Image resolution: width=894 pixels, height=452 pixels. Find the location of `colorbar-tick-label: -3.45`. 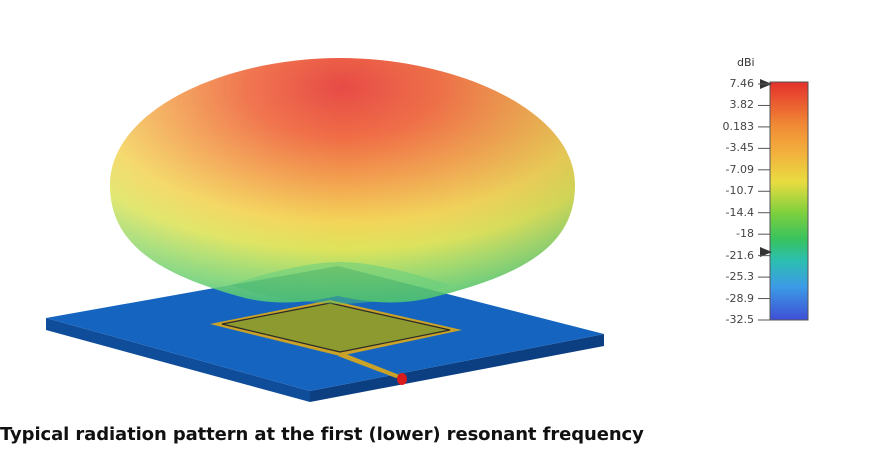

colorbar-tick-label: -3.45 is located at coordinates (739, 148).